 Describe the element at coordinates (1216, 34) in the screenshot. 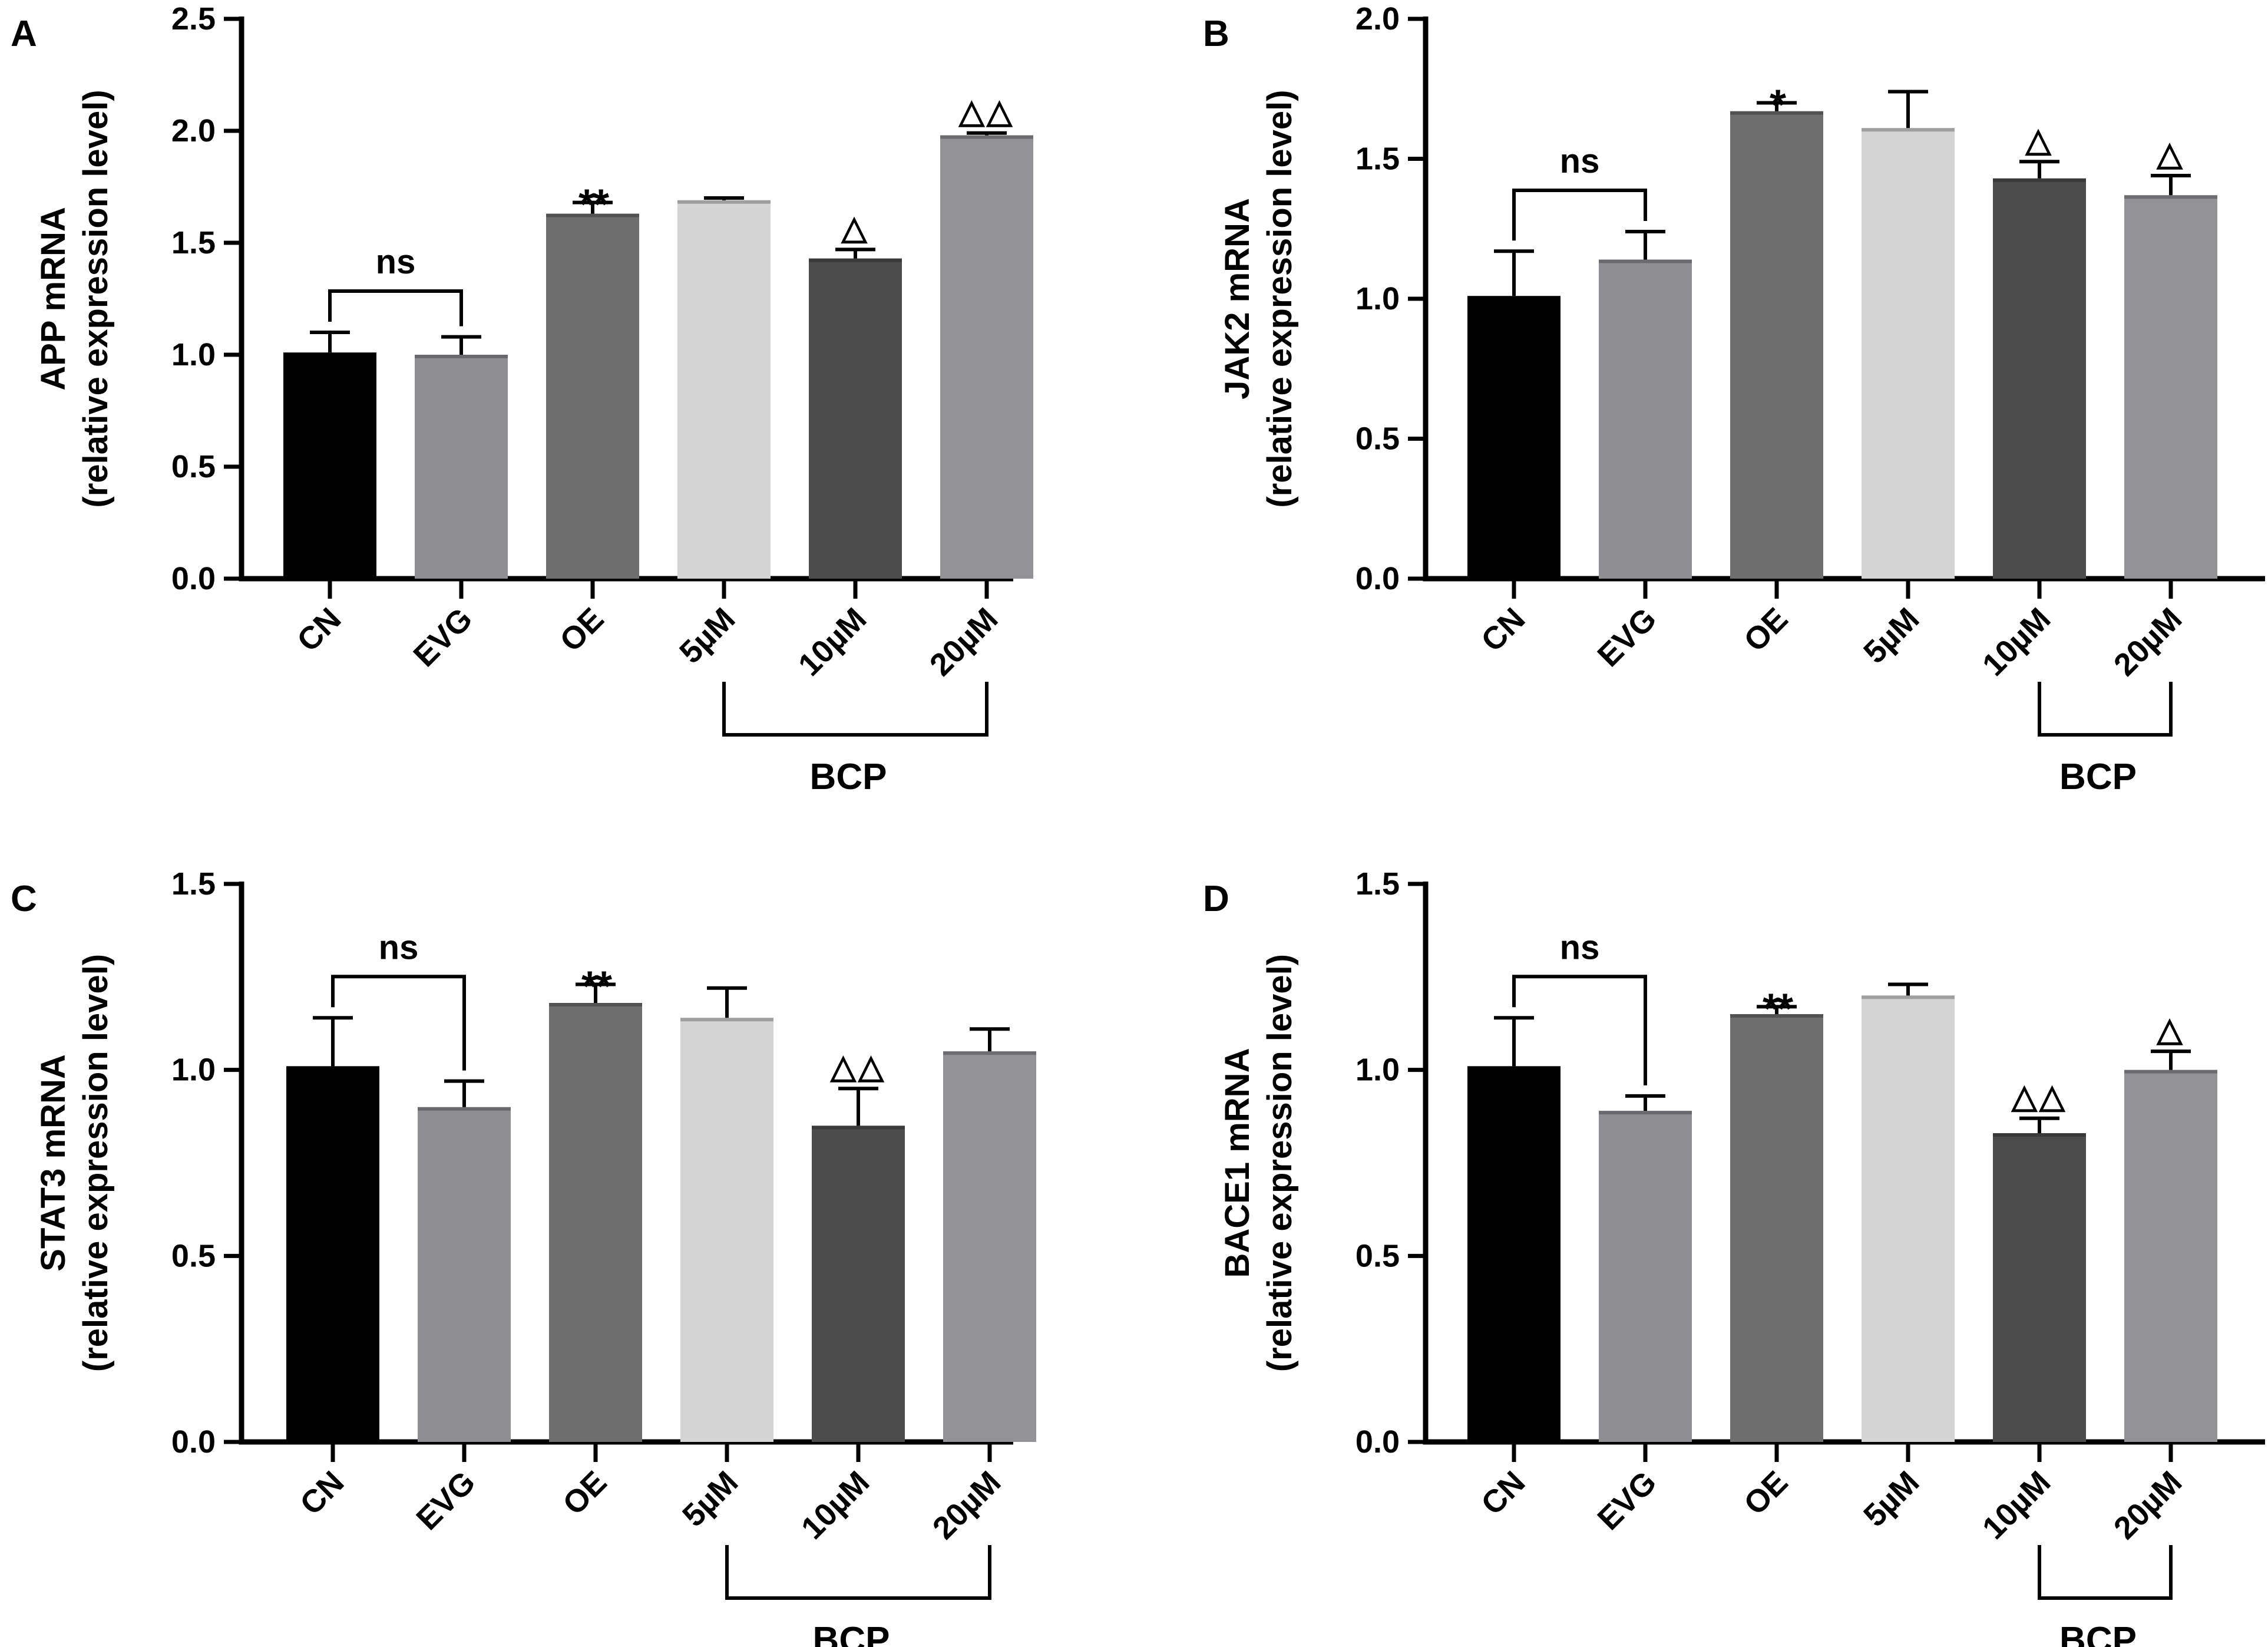

I see `panel-letter: B` at that location.